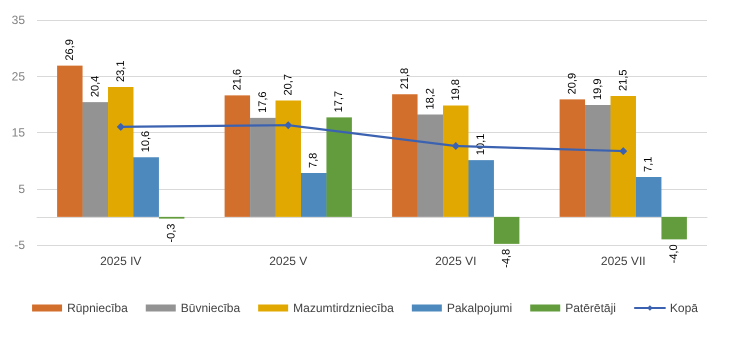 The image size is (730, 345). What do you see at coordinates (19, 133) in the screenshot?
I see `y-tick-label: 15` at bounding box center [19, 133].